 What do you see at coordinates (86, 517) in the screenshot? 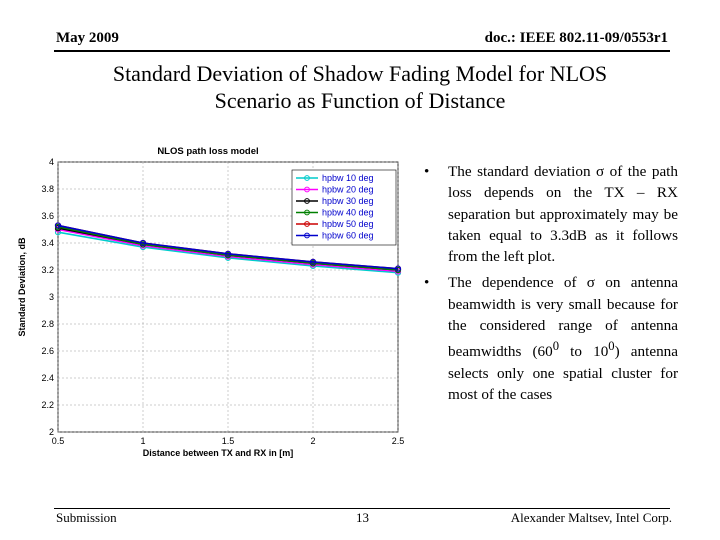
I see `footer-submission: Submission` at bounding box center [86, 517].